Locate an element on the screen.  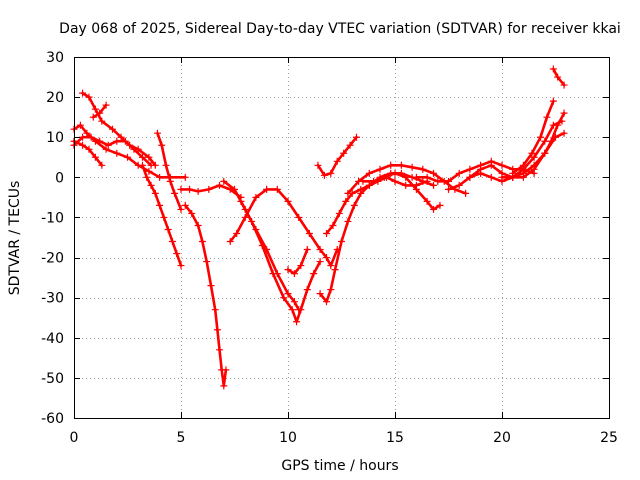
x-tick-label: 25 is located at coordinates (609, 438).